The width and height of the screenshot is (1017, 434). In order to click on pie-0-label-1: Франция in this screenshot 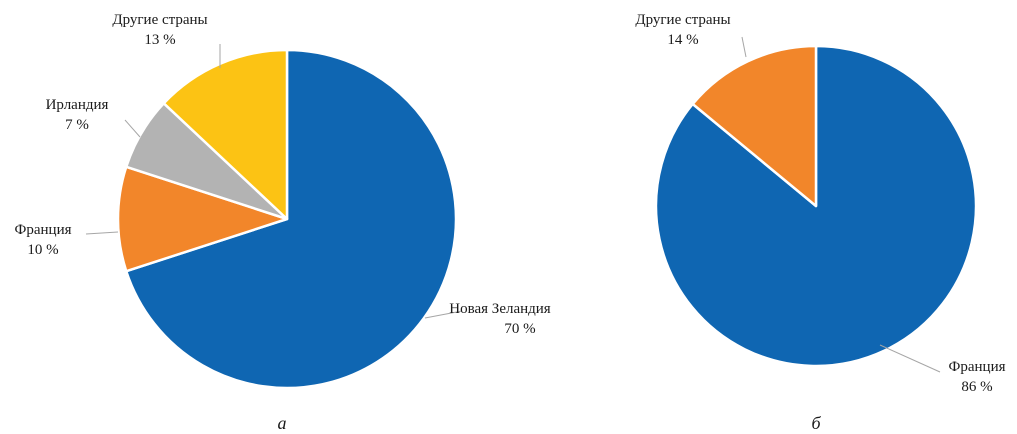, I will do `click(43, 230)`.